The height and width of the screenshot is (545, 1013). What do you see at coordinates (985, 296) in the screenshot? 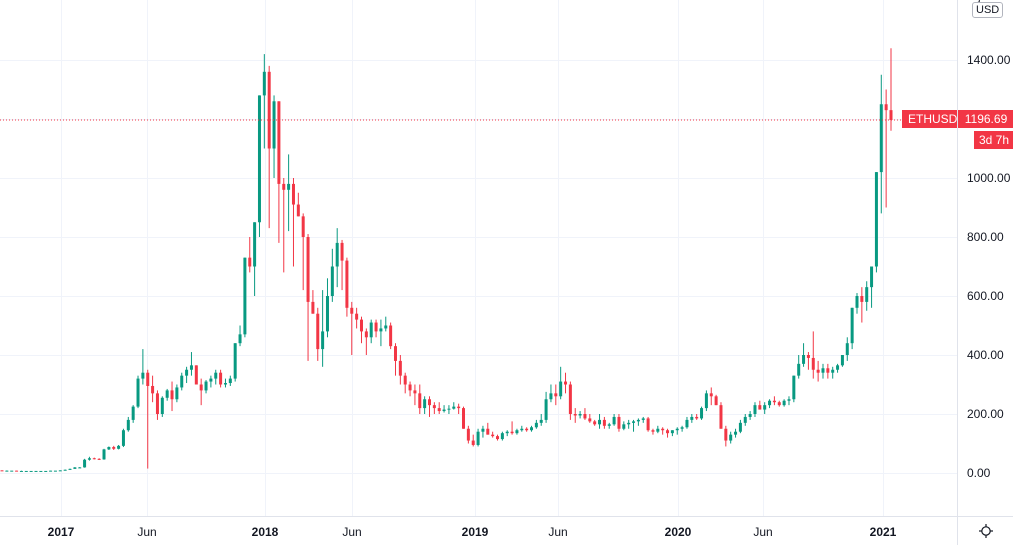
I see `price-tick-label: 600.00` at bounding box center [985, 296].